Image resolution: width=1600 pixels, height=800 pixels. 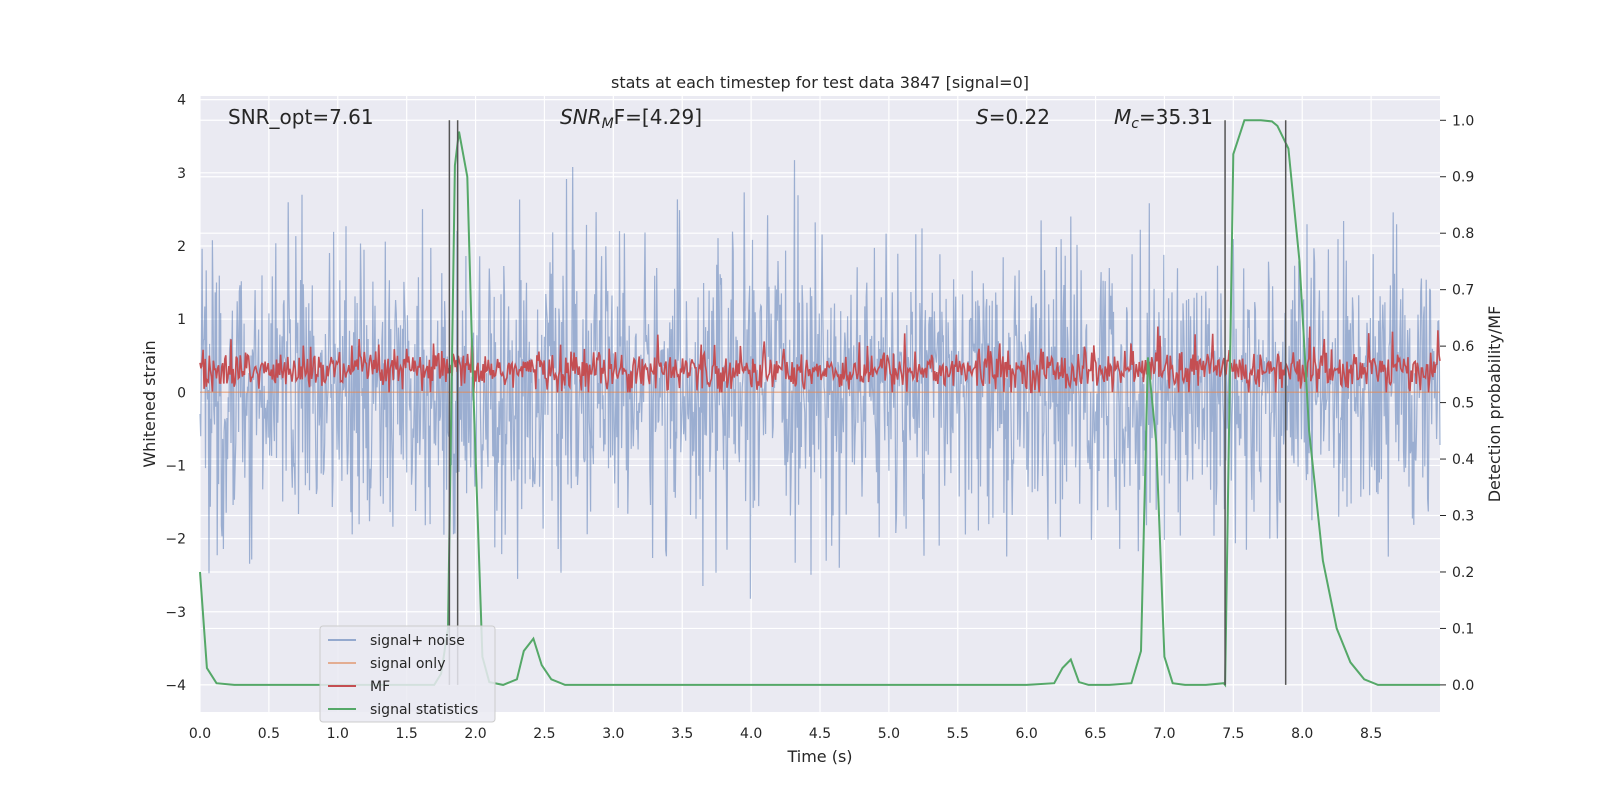 I want to click on annotation-snr-mf: SNRMF=[4.29], so click(x=631, y=118).